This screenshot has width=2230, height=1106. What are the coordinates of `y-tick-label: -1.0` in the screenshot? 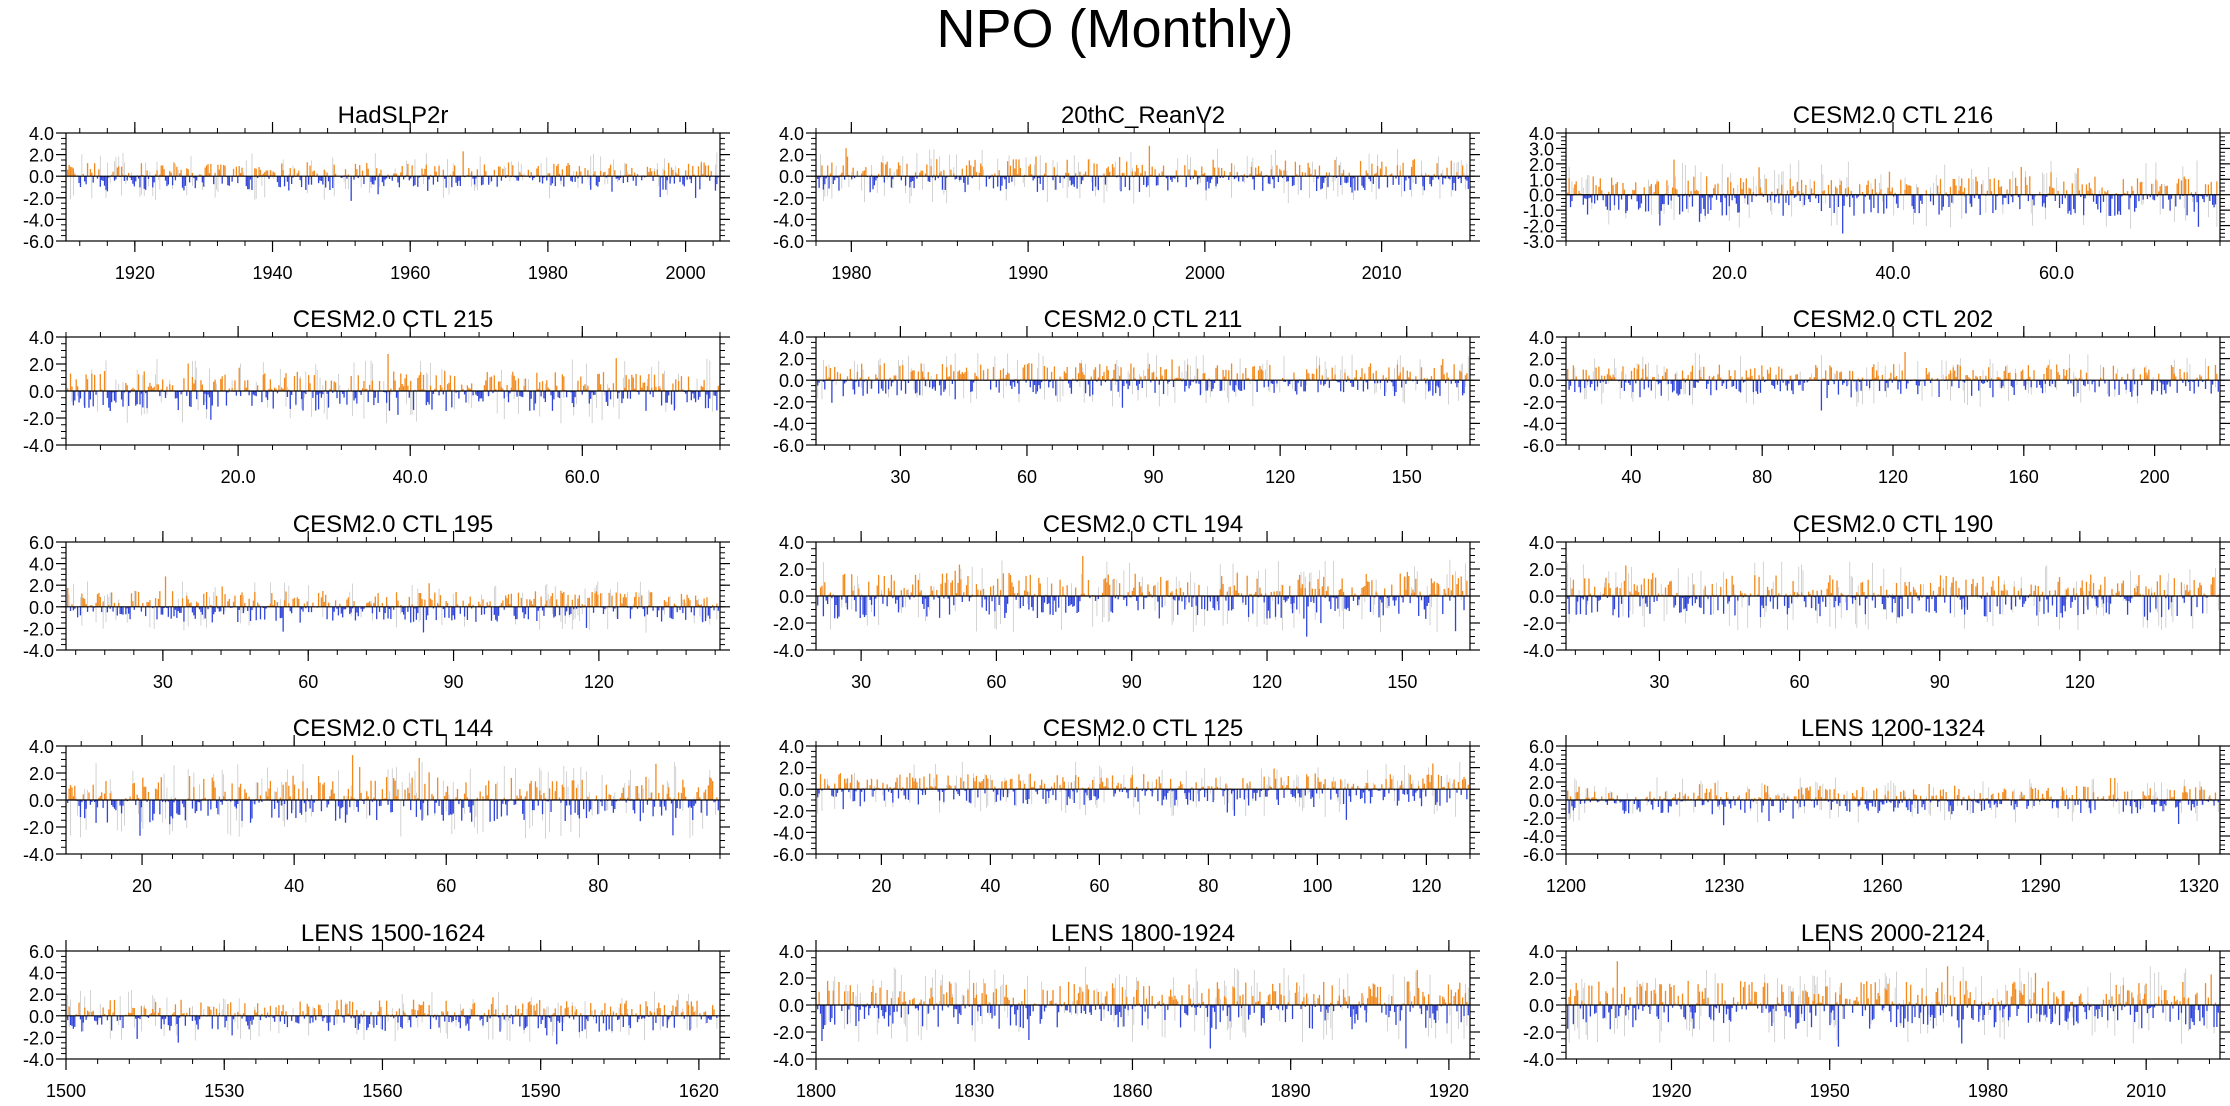 It's located at (1538, 211).